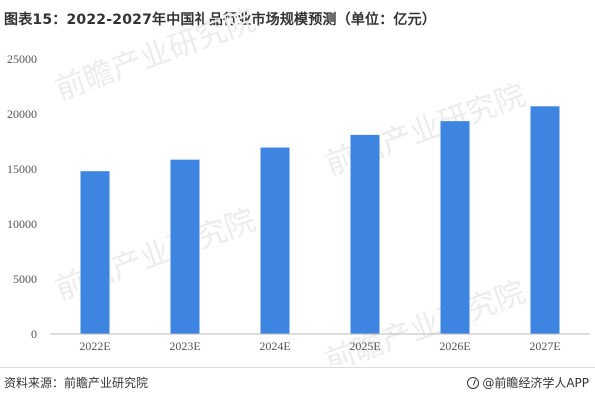 Image resolution: width=595 pixels, height=405 pixels. Describe the element at coordinates (544, 346) in the screenshot. I see `x-tick-label: 2027E` at that location.